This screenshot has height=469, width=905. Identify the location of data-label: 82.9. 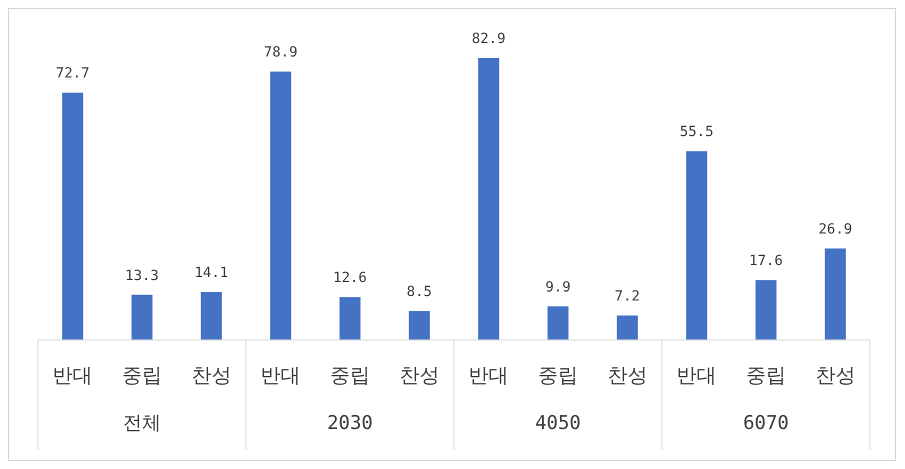
(489, 39).